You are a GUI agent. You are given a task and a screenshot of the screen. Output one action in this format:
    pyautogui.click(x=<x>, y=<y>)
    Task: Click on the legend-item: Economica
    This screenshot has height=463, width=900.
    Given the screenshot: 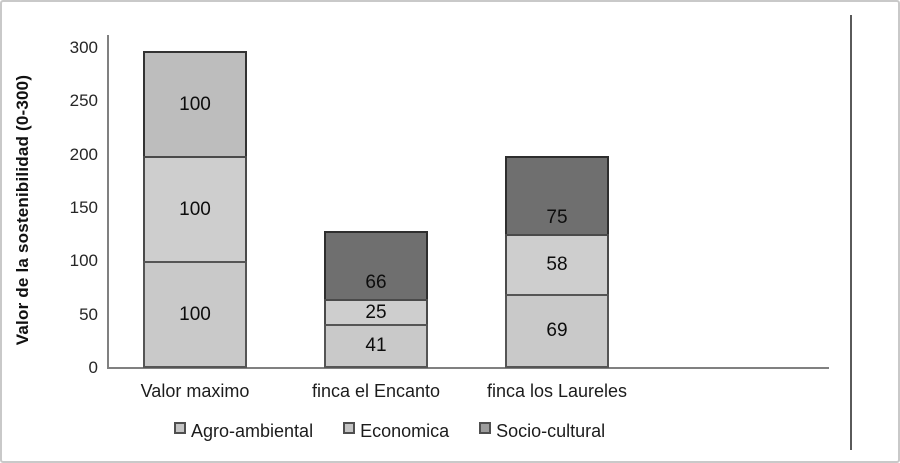 What is the action you would take?
    pyautogui.click(x=396, y=431)
    